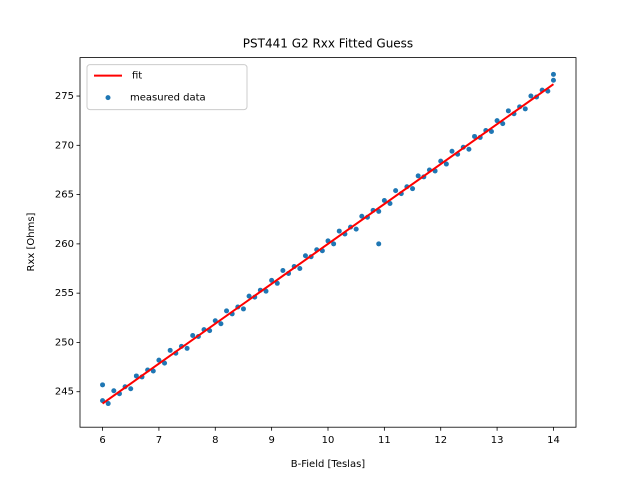 This screenshot has height=480, width=640. I want to click on y-tick-label: 260, so click(64, 244).